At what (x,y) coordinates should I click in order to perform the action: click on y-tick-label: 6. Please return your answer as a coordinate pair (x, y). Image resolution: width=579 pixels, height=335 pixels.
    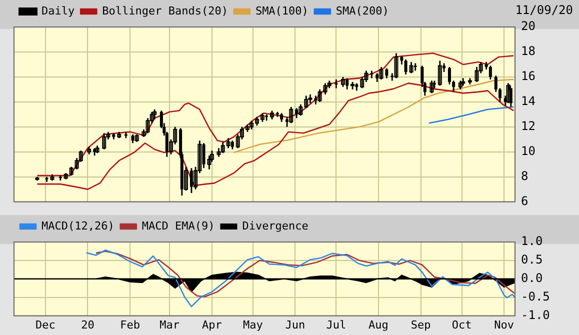
    Looking at the image, I should click on (524, 201).